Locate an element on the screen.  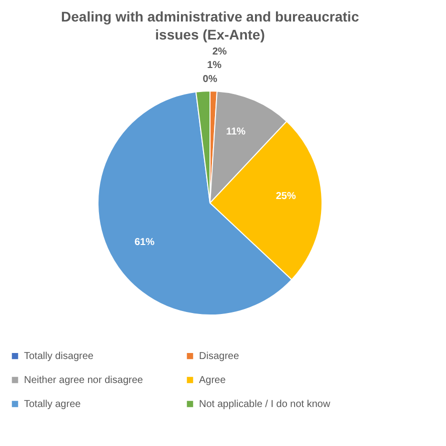
data-label: 2% is located at coordinates (219, 52).